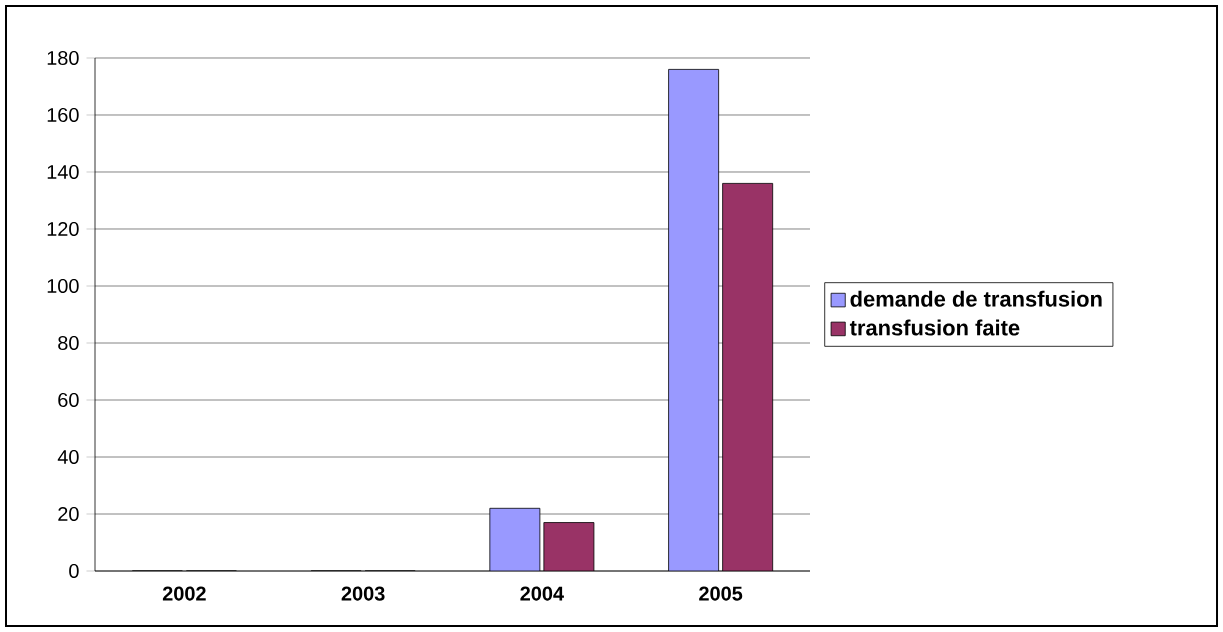  Describe the element at coordinates (184, 593) in the screenshot. I see `x-tick-label: 2002` at that location.